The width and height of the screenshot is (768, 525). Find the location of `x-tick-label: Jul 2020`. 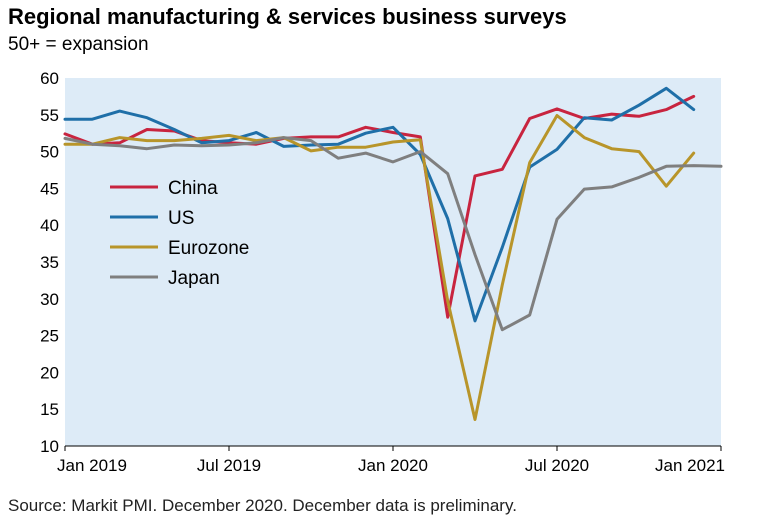

x-tick-label: Jul 2020 is located at coordinates (557, 465).